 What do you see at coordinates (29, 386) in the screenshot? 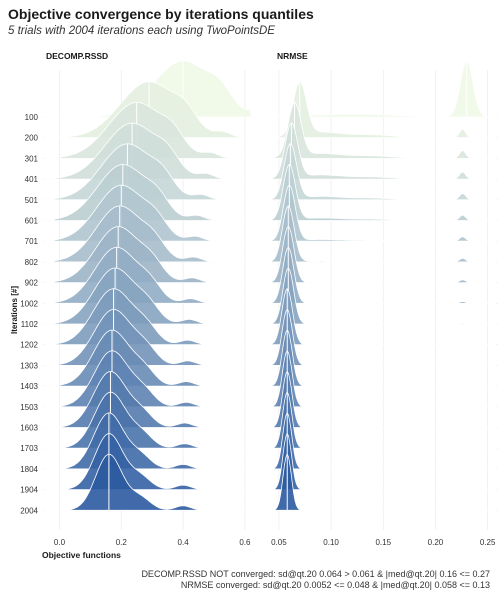
I see `y-tick-label-1403: 1403` at bounding box center [29, 386].